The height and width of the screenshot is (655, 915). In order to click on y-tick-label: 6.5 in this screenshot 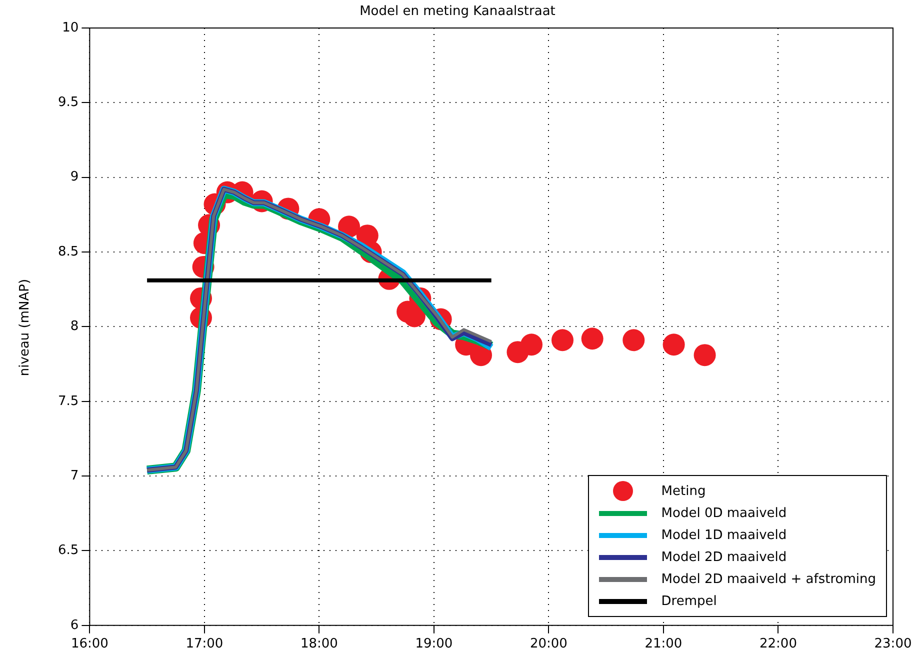, I will do `click(68, 550)`.